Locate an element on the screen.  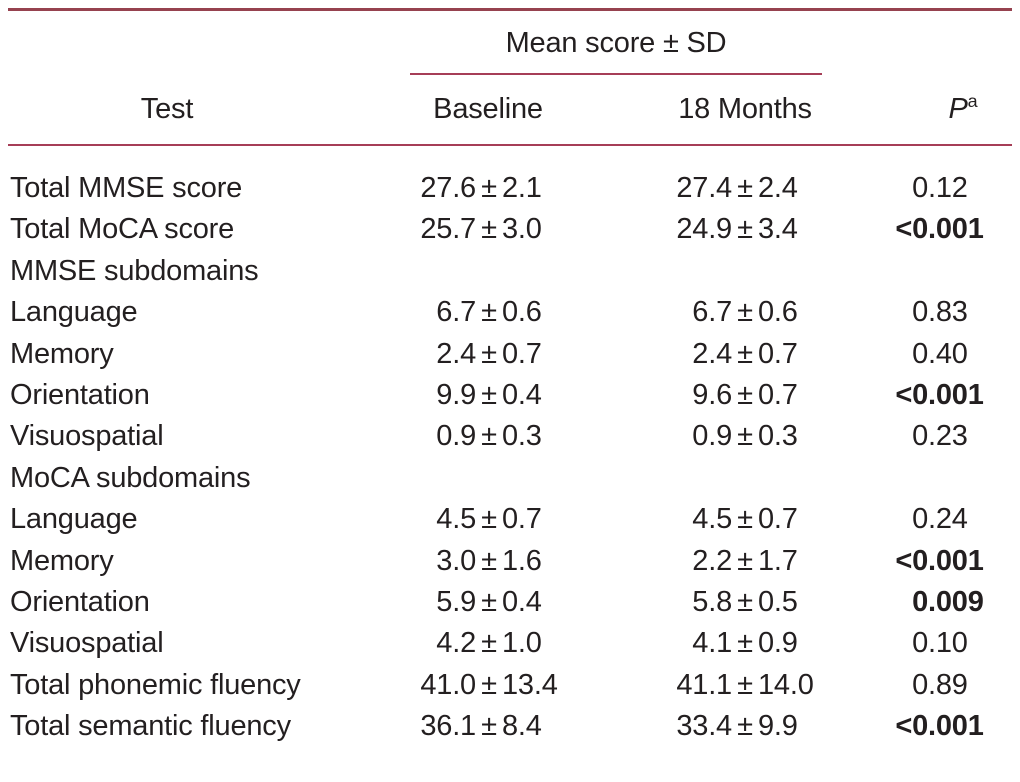
baseline-value: 27.6 ±2.1 is located at coordinates (488, 188).